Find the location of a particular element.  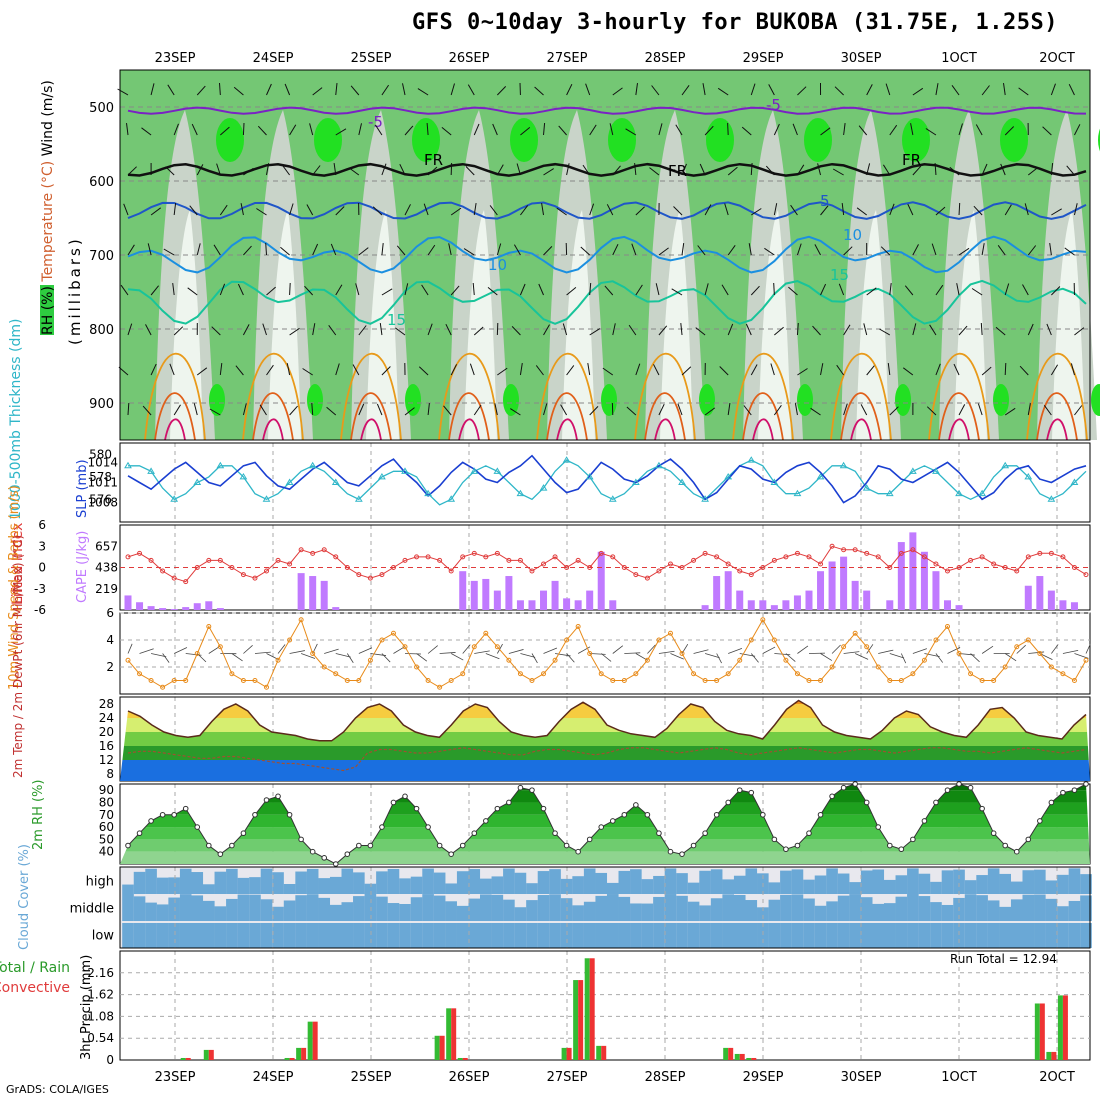

temp-tick: 20 is located at coordinates (106, 732).